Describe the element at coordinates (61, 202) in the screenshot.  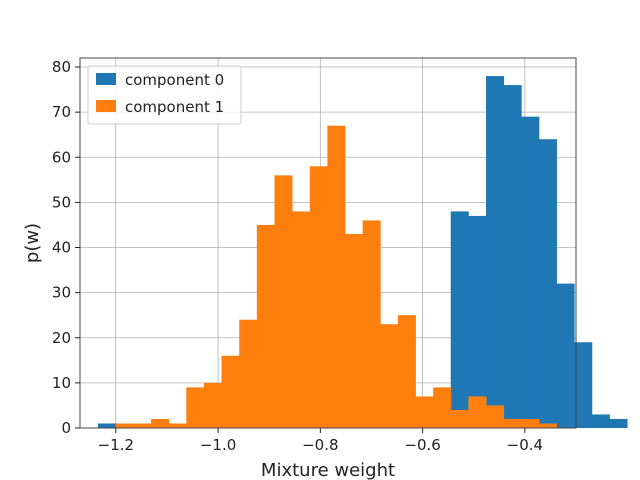
I see `y-tick-label: 50` at that location.